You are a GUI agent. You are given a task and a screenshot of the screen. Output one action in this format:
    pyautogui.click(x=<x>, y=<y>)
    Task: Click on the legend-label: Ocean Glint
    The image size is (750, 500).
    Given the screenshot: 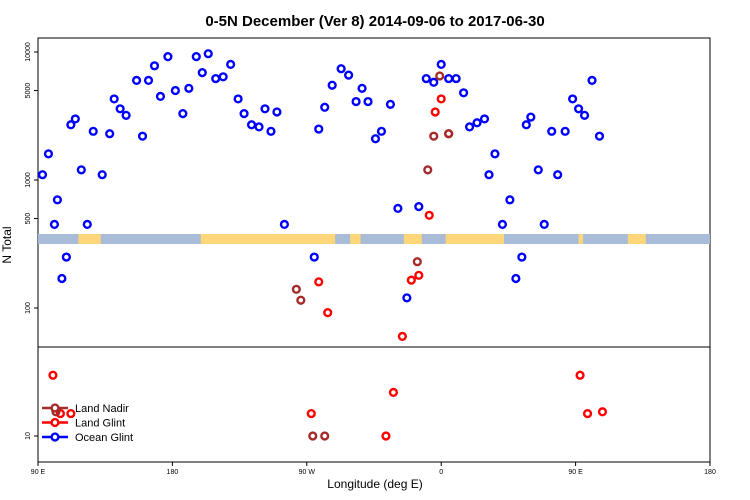 What is the action you would take?
    pyautogui.click(x=104, y=438)
    